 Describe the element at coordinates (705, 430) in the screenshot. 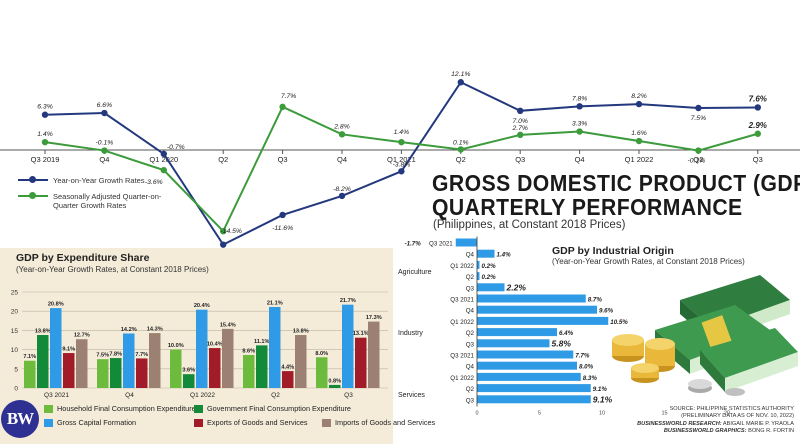

I see `credit-graphics-label: BUSINESSWORLD GRAPHICS:` at that location.